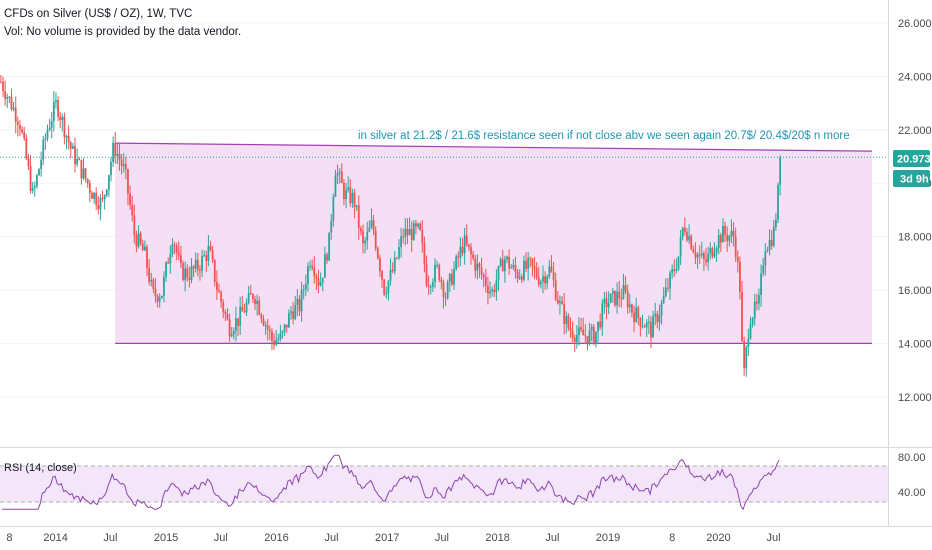  Describe the element at coordinates (494, 147) in the screenshot. I see `range-top-line` at that location.